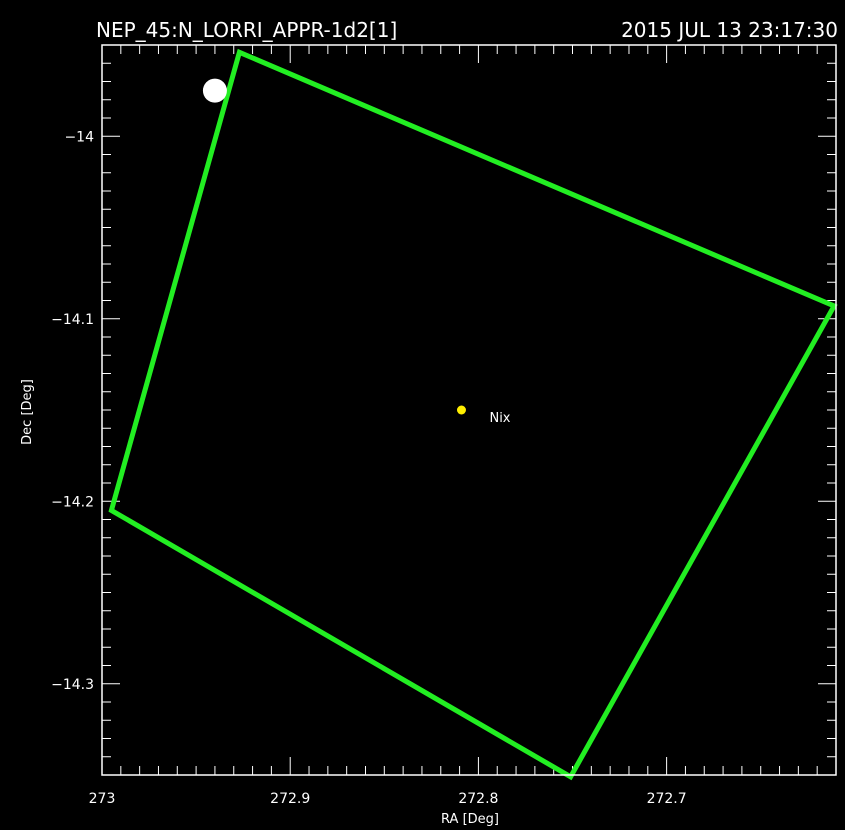 This screenshot has width=845, height=830. What do you see at coordinates (290, 799) in the screenshot?
I see `x-tick-label: 272.9` at bounding box center [290, 799].